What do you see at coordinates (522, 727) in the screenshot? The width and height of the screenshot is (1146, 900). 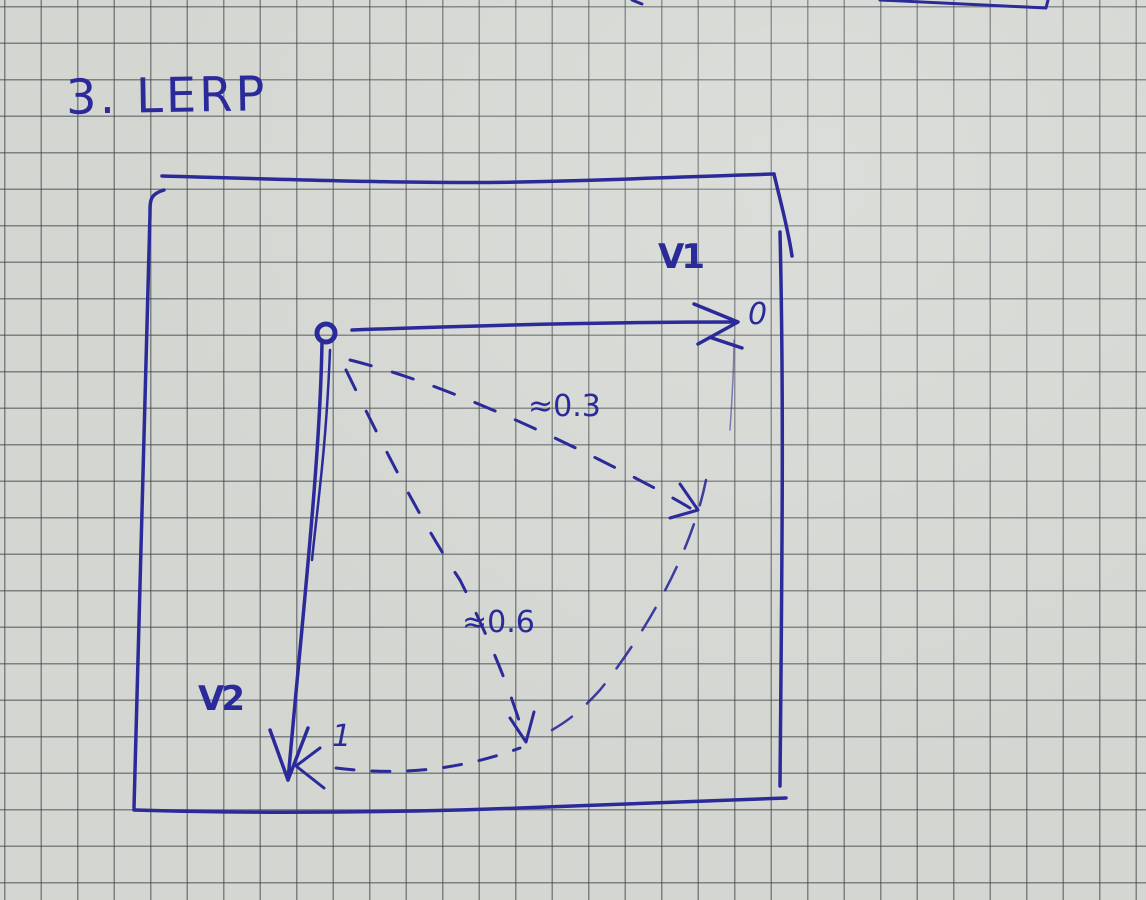 I see `arc-t06-arrowhead` at bounding box center [522, 727].